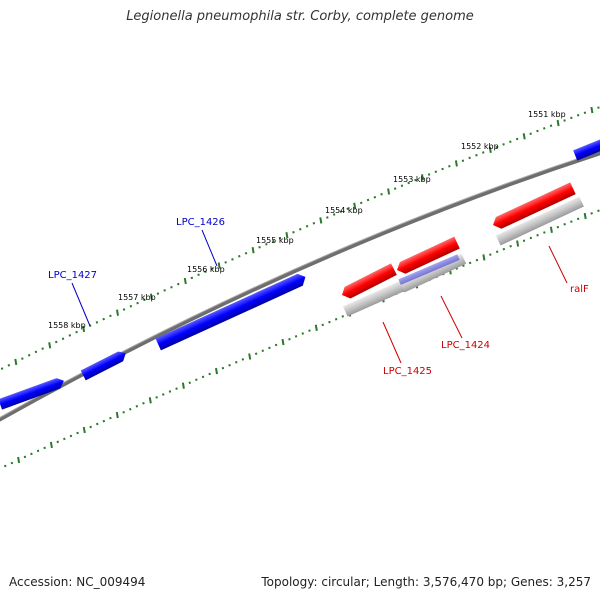 Image resolution: width=600 pixels, height=600 pixels. I want to click on gene-ralf-reverse, so click(533, 206).